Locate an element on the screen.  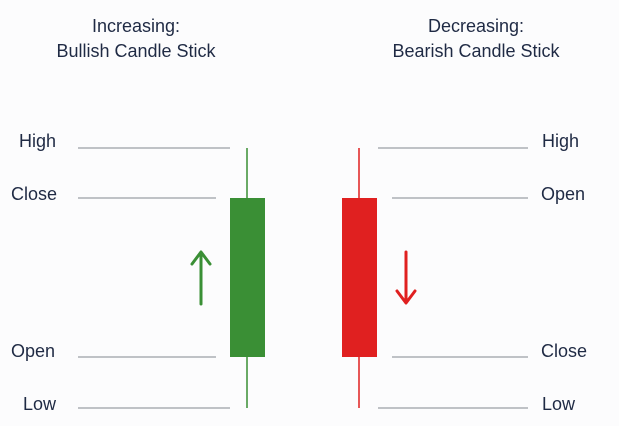
bullish-label-low: Low is located at coordinates (40, 404).